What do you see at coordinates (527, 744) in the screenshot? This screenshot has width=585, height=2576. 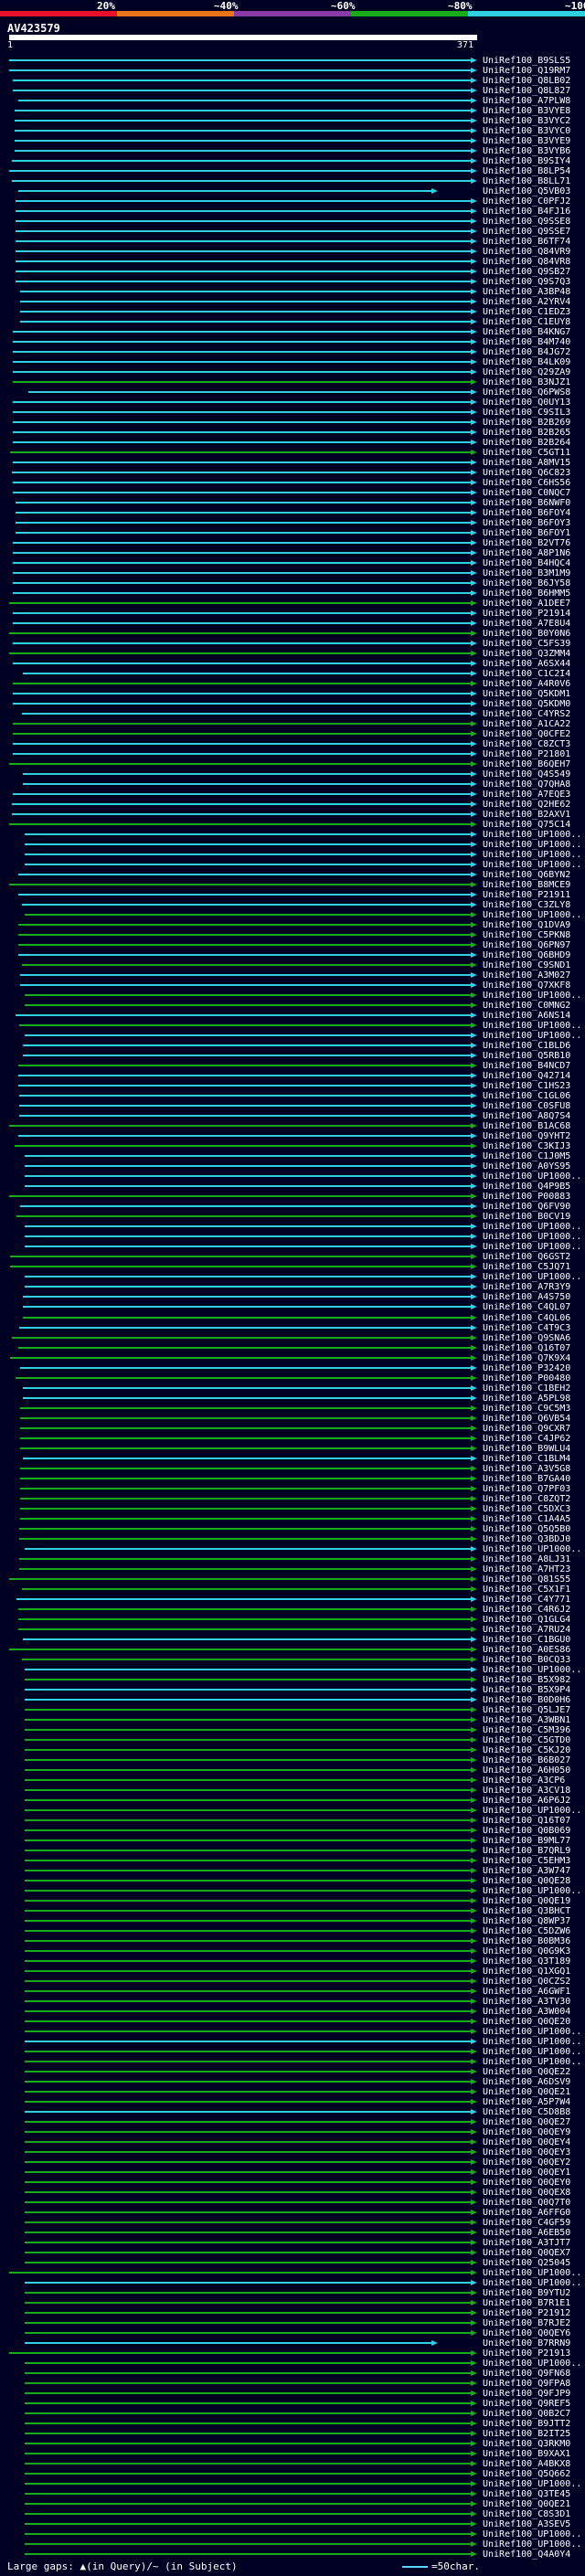 I see `hit-link: UniRef100_C8ZCT3` at bounding box center [527, 744].